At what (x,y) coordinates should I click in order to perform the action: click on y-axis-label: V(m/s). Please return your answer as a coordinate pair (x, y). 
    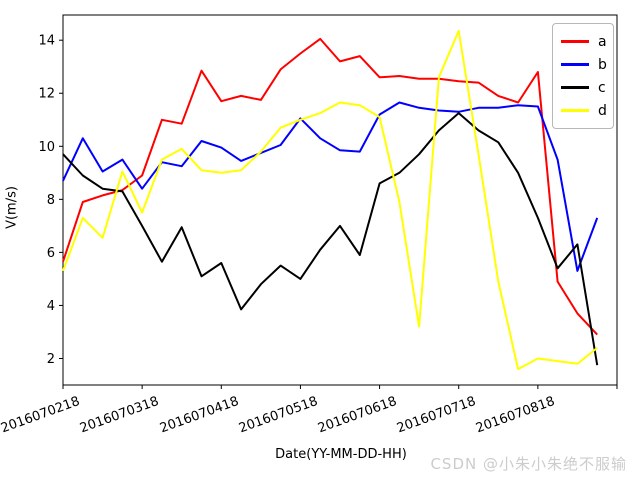
    Looking at the image, I should click on (12, 207).